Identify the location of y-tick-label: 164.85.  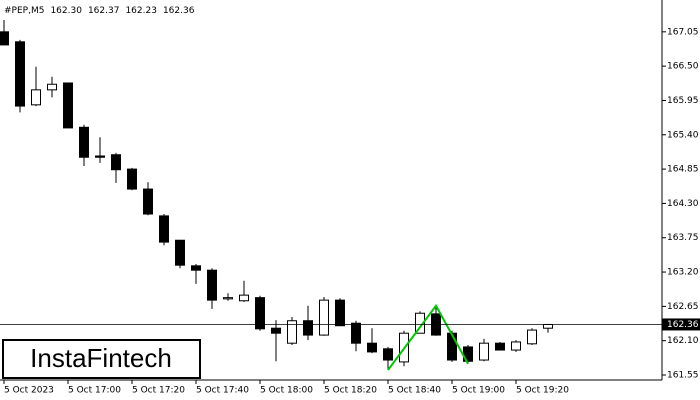
(683, 170).